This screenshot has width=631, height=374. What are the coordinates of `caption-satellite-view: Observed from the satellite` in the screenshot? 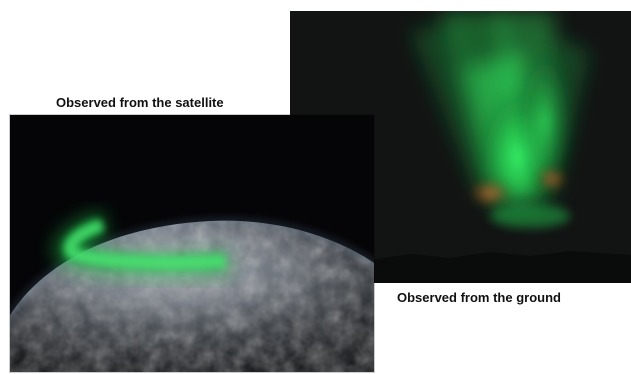 It's located at (140, 102).